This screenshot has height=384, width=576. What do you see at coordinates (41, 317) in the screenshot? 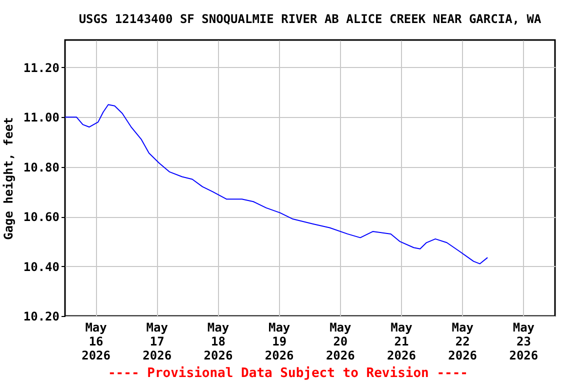
I see `y-tick-label: 10.20` at bounding box center [41, 317].